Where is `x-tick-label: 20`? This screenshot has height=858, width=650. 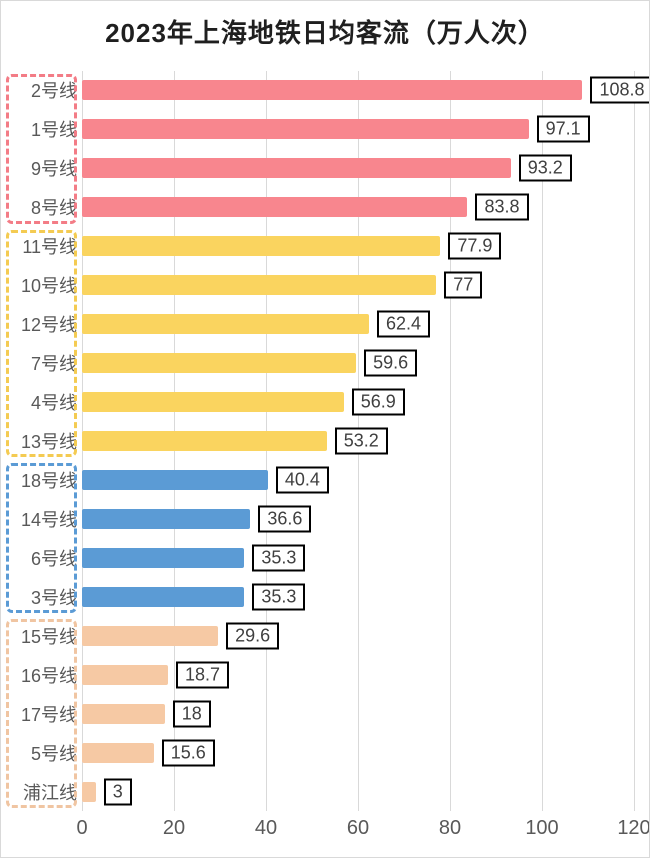 x-tick-label: 20 is located at coordinates (174, 828).